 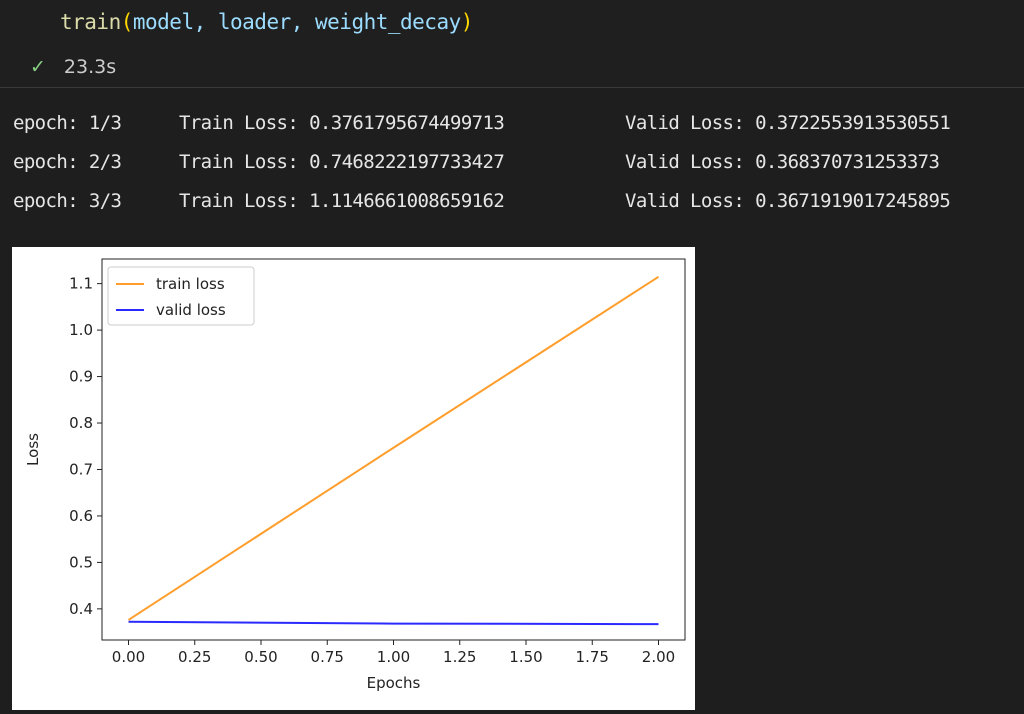 I want to click on execution-status: ✓ 23.3s, so click(x=73, y=67).